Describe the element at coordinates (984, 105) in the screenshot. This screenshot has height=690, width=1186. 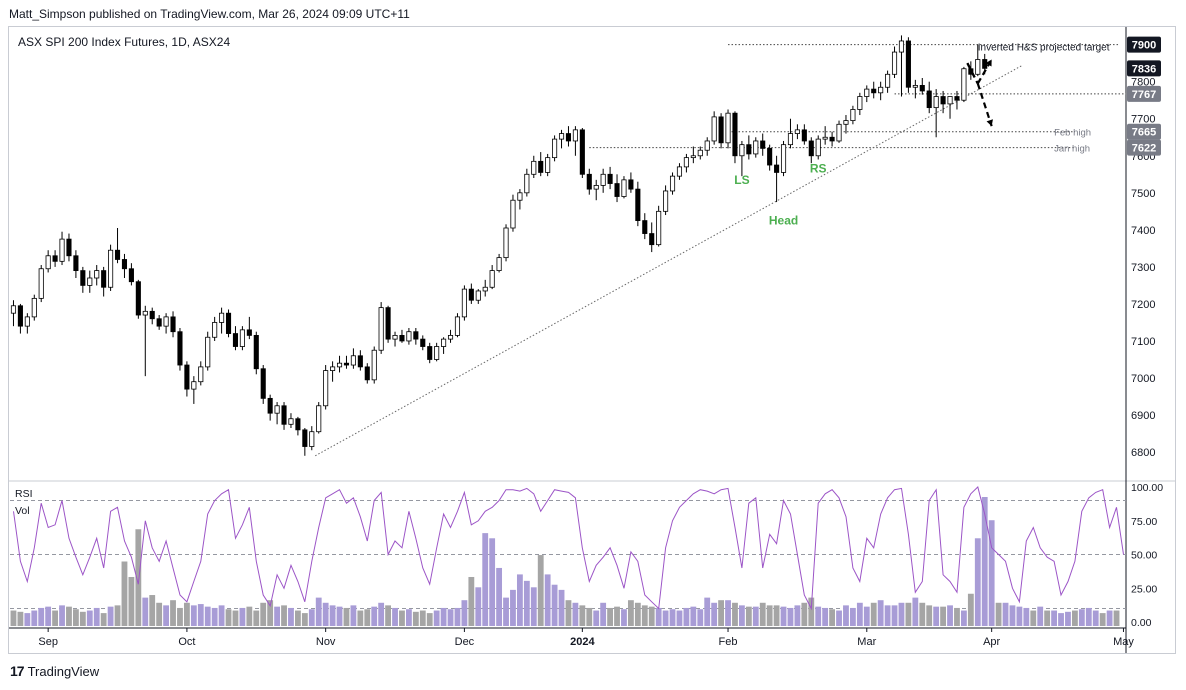
I see `projection-arrow` at that location.